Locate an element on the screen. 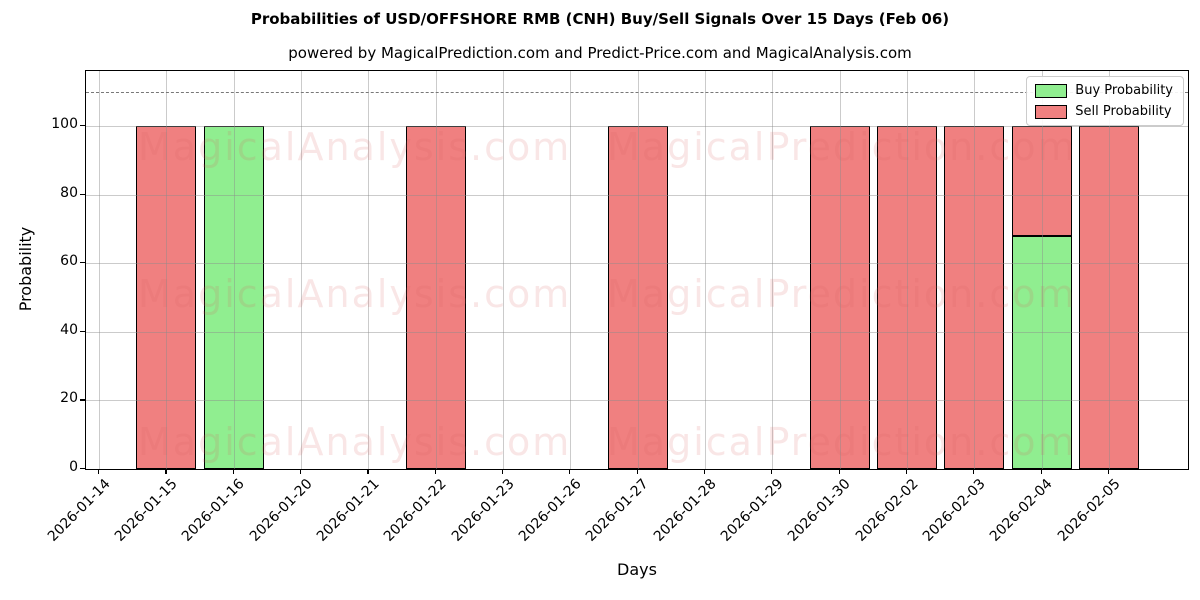 This screenshot has height=600, width=1200. x-tick-label-text: 2026-01-26 is located at coordinates (550, 510).